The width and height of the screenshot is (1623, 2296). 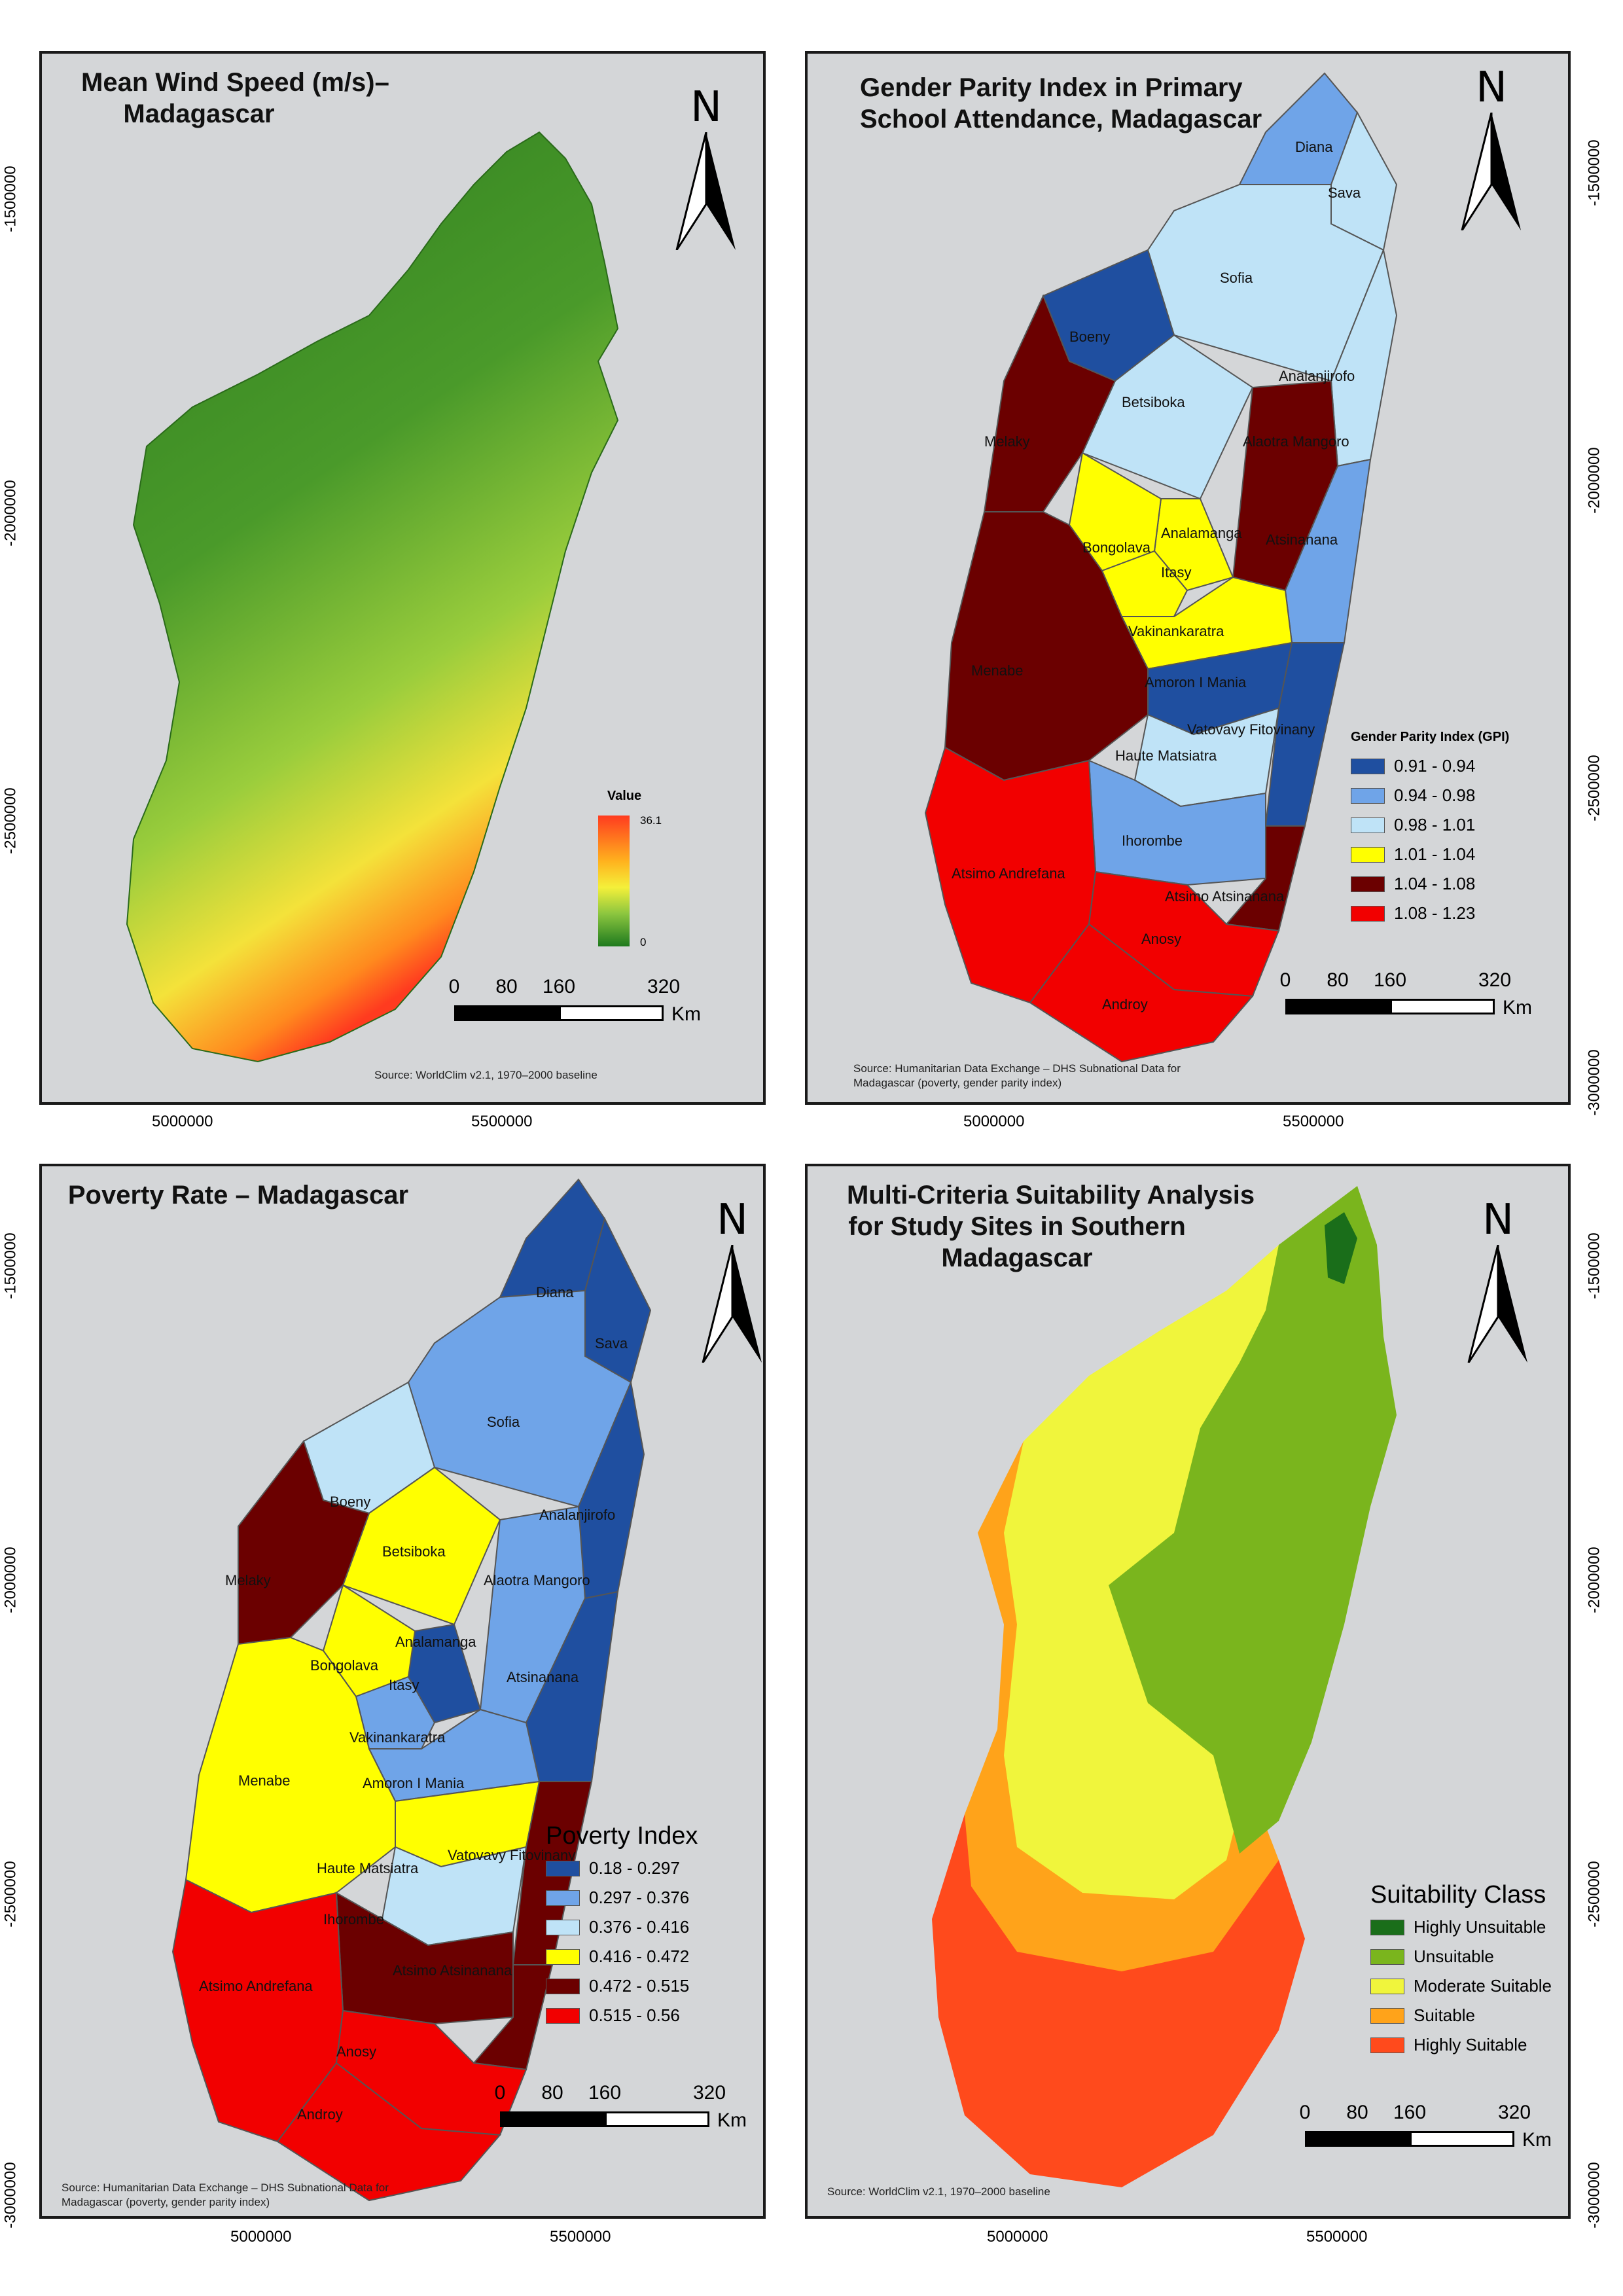 What do you see at coordinates (622, 1868) in the screenshot?
I see `legend-item: 0.18 - 0.297` at bounding box center [622, 1868].